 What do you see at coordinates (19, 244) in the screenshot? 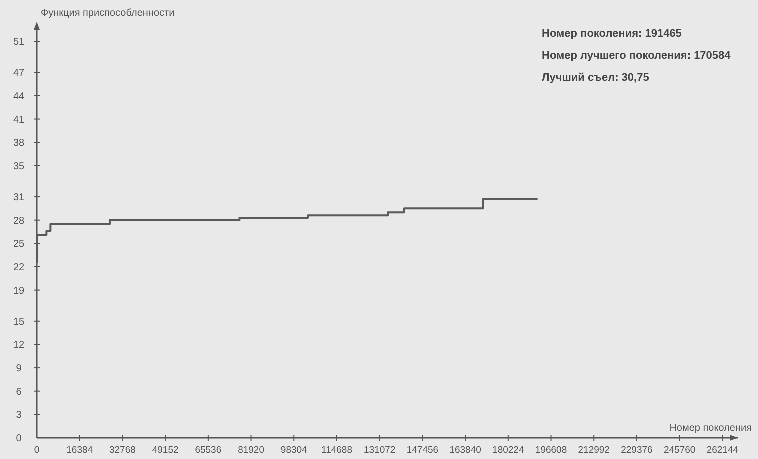
I see `y-tick-label: 25` at bounding box center [19, 244].